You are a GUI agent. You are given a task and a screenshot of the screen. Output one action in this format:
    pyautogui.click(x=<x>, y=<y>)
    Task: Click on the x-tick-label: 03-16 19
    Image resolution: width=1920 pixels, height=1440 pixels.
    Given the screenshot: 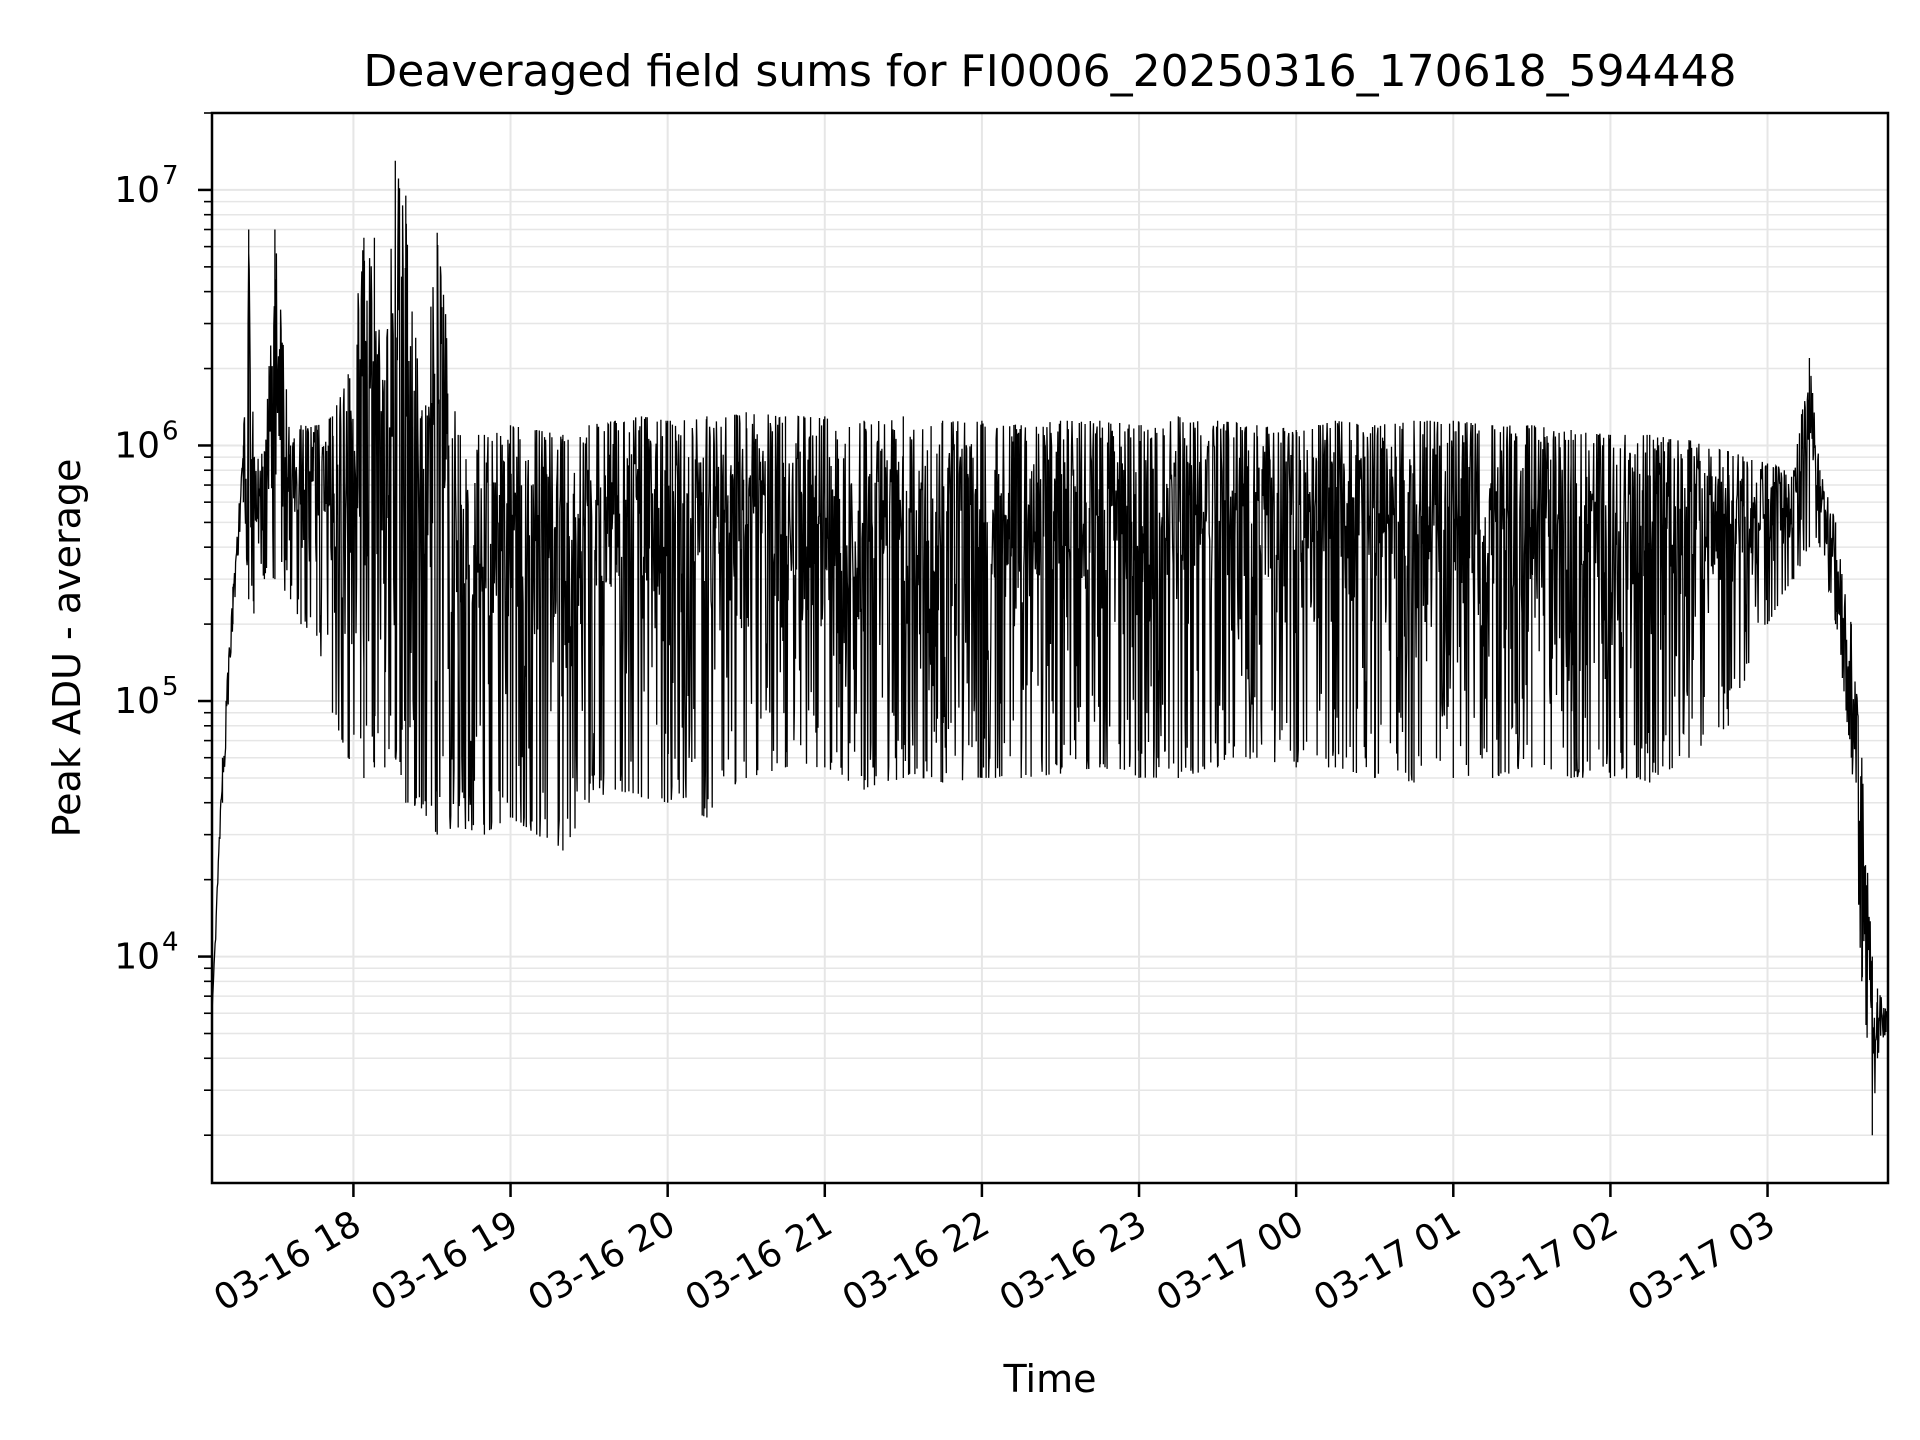 What is the action you would take?
    pyautogui.click(x=444, y=1261)
    